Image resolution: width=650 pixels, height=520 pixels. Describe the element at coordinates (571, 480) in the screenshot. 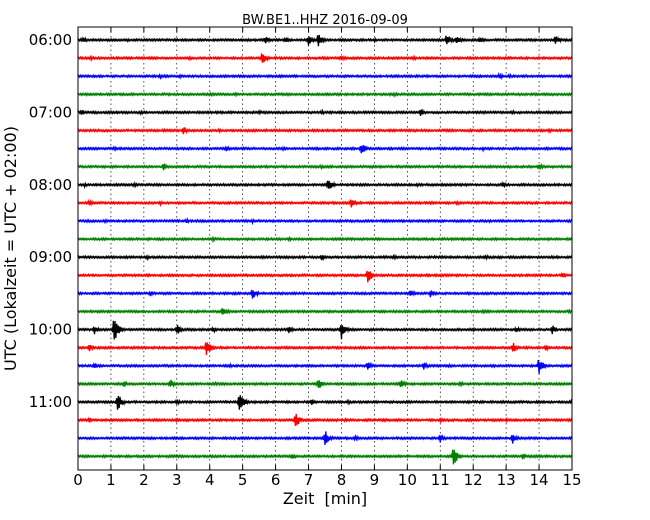

I see `x-tick-label: 15` at that location.